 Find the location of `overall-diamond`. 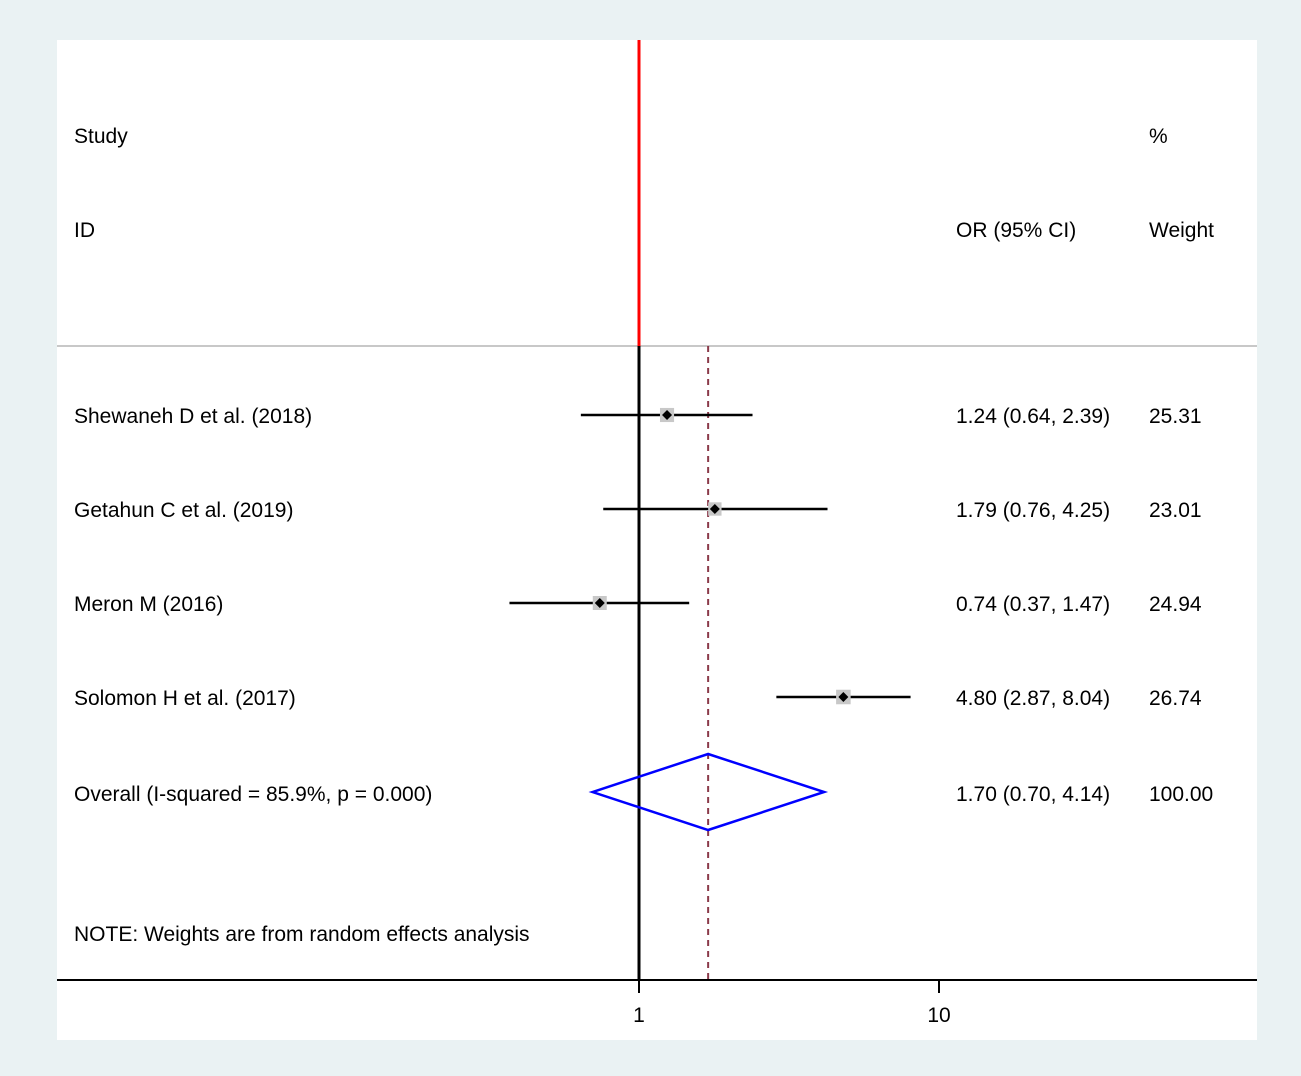

overall-diamond is located at coordinates (708, 792).